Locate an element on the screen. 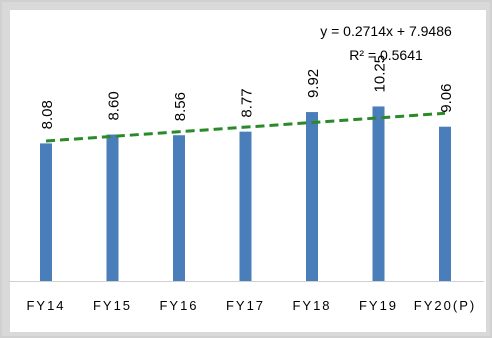 Image resolution: width=492 pixels, height=338 pixels. trendline-r-squared: R² = 0.5641 is located at coordinates (386, 55).